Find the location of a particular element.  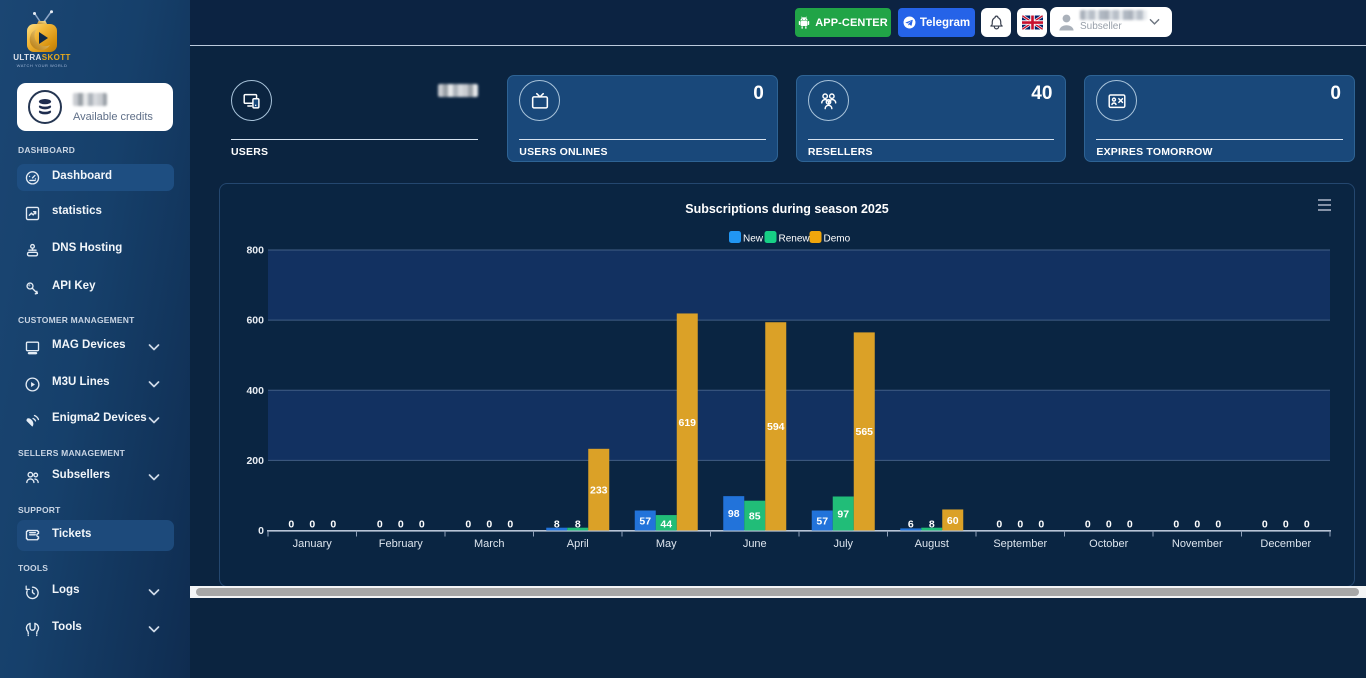

svg-text: 400 is located at coordinates (255, 391).